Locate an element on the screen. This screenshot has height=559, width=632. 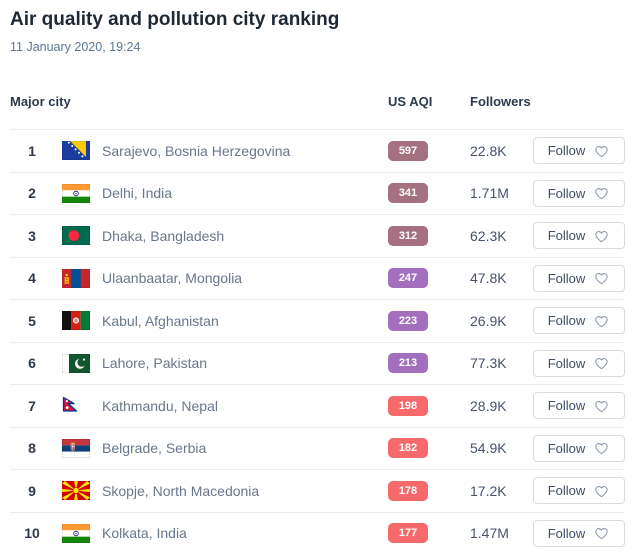
rank-number: 5 is located at coordinates (32, 320).